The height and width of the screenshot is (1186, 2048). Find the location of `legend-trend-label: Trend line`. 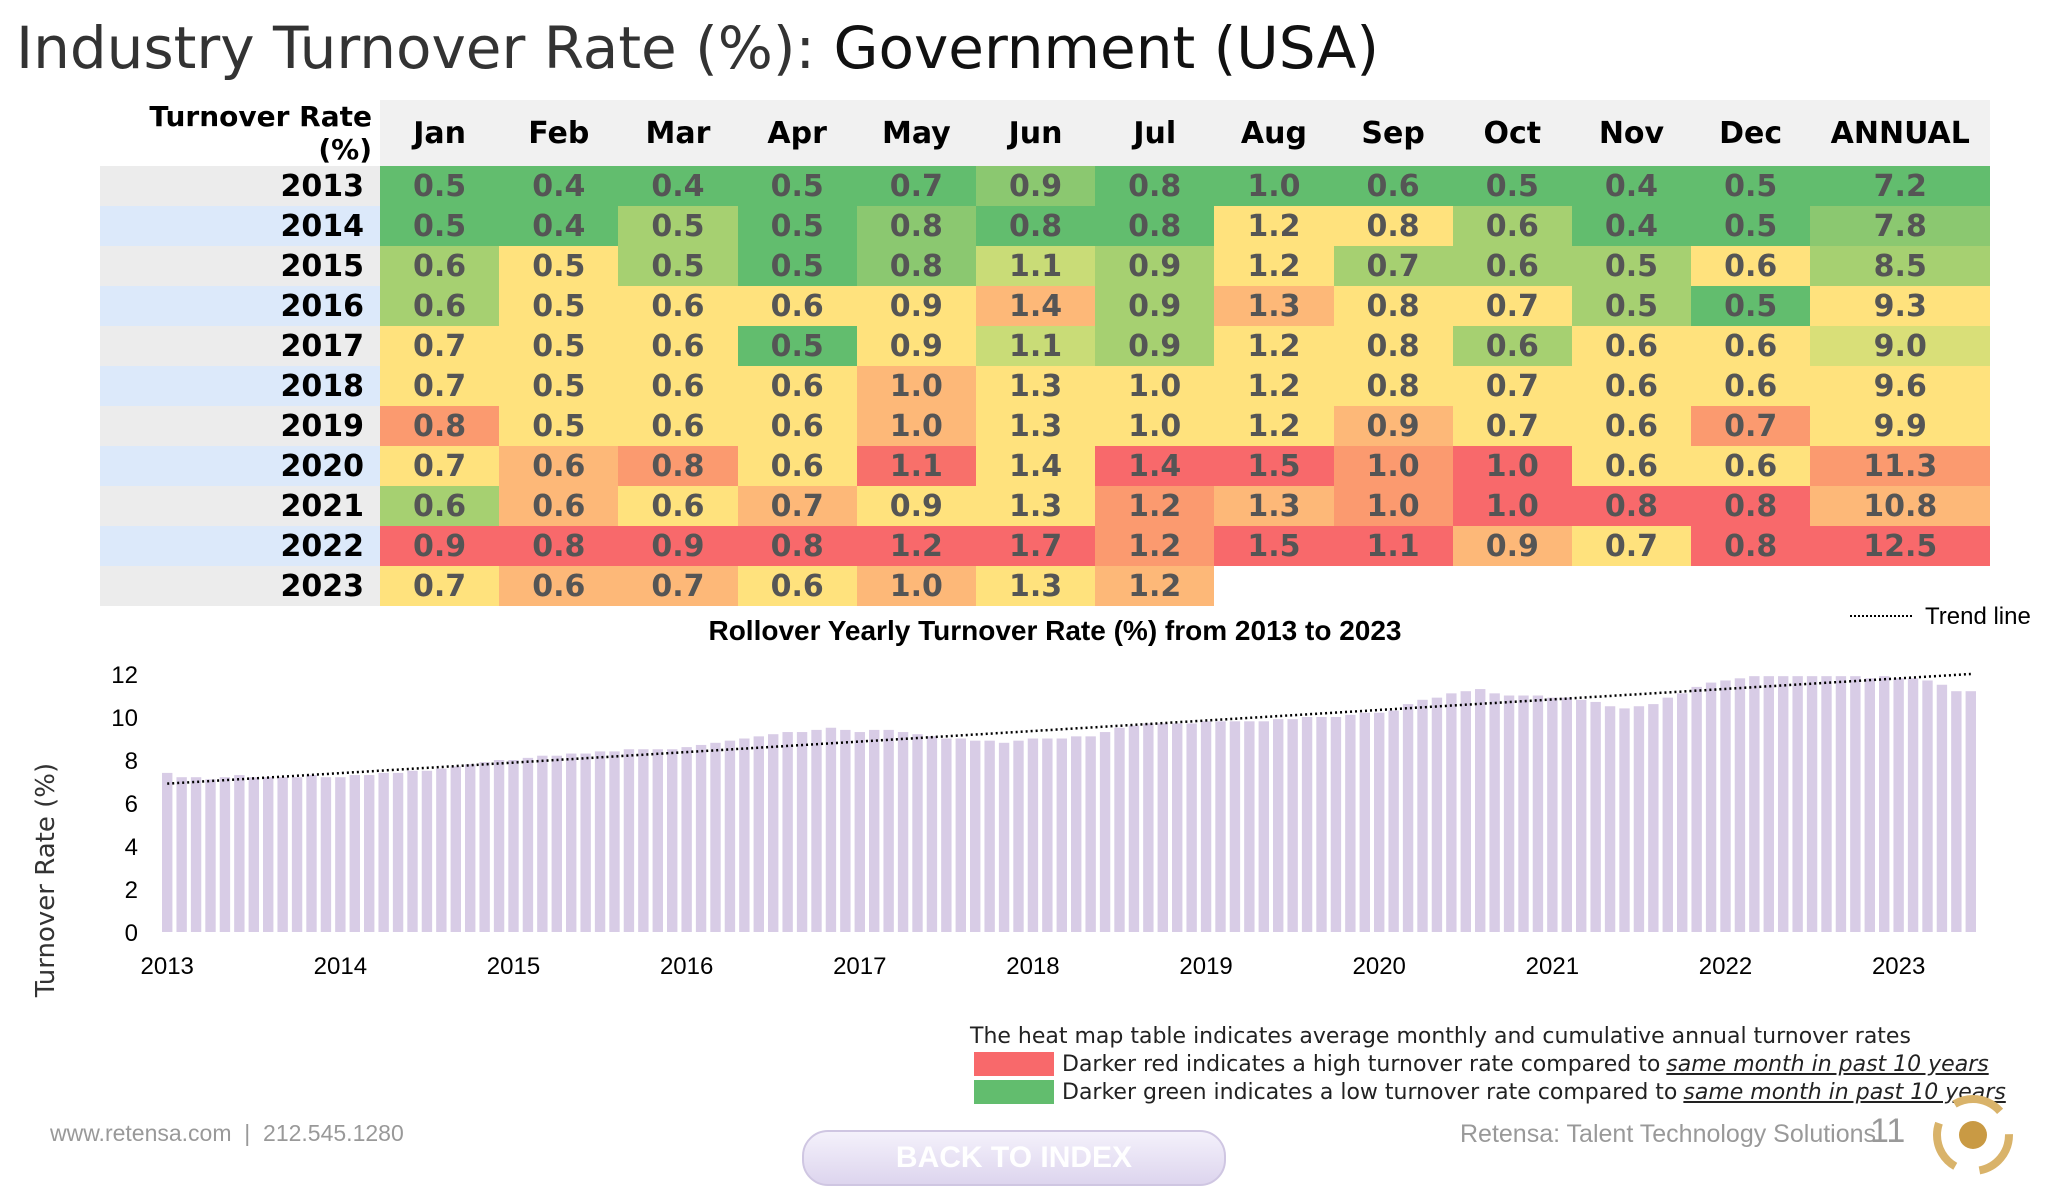

legend-trend-label: Trend line is located at coordinates (1978, 616).